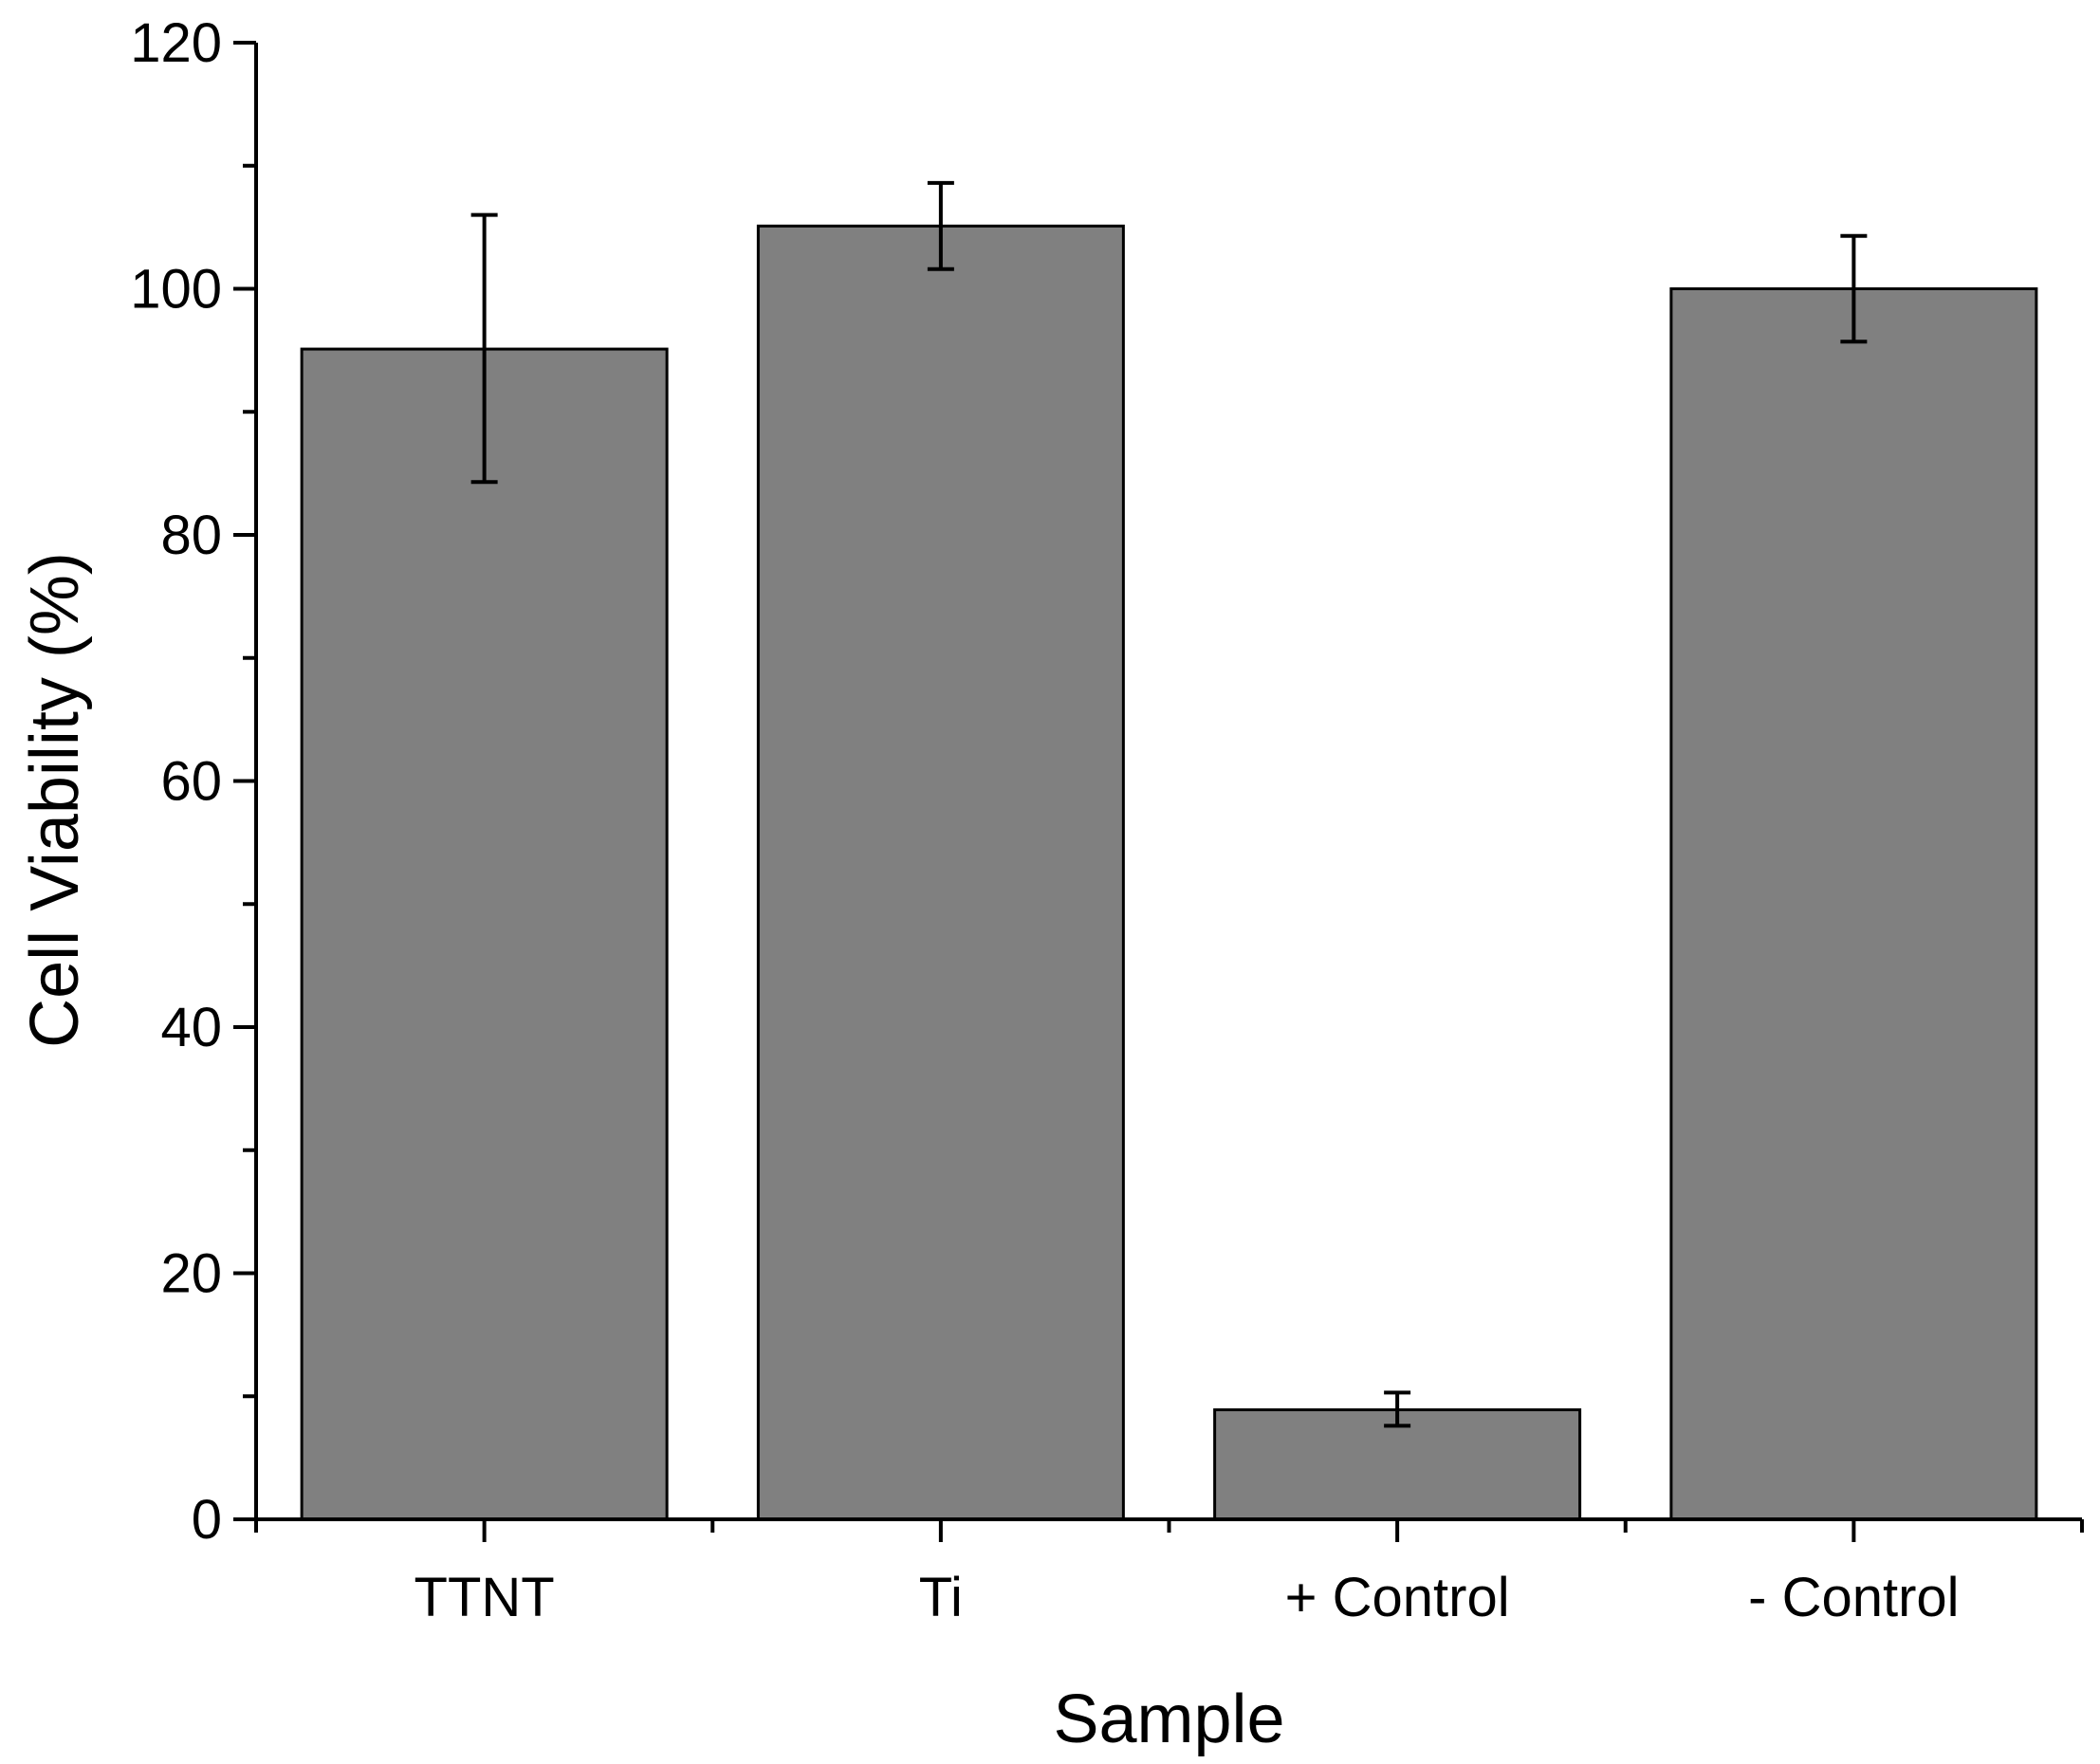 This screenshot has height=1764, width=2100. What do you see at coordinates (55, 800) in the screenshot?
I see `y-axis-title: Cell Viability (%)` at bounding box center [55, 800].